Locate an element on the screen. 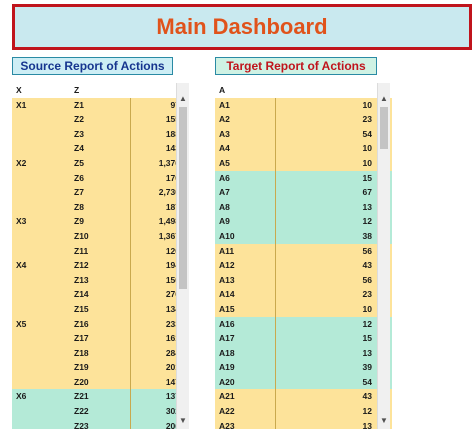 The width and height of the screenshot is (474, 430). table-row: Z17 161 is located at coordinates (100, 338).